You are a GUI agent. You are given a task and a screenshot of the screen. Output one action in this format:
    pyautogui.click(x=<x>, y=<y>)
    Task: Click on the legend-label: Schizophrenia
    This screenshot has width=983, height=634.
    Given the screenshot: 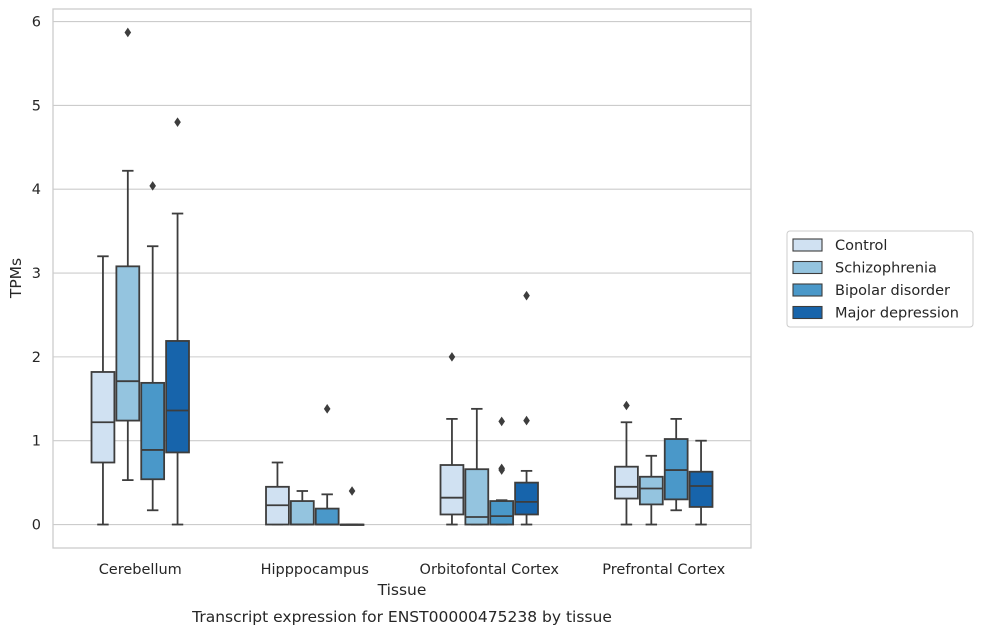 What is the action you would take?
    pyautogui.click(x=886, y=269)
    